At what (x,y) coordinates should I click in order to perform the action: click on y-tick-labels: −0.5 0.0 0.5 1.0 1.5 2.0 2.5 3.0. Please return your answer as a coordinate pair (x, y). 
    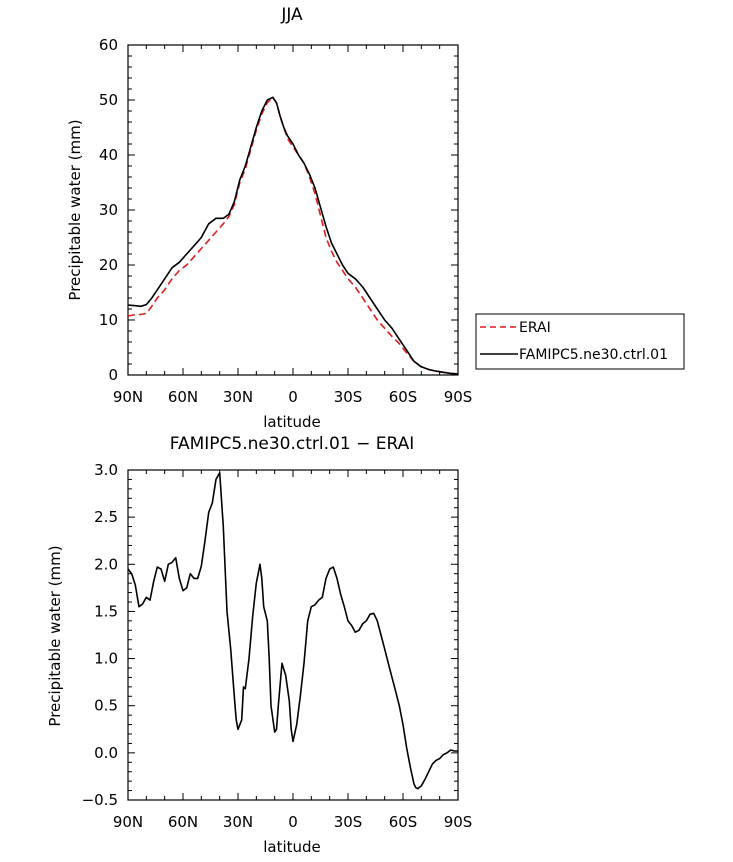
    Looking at the image, I should click on (100, 635).